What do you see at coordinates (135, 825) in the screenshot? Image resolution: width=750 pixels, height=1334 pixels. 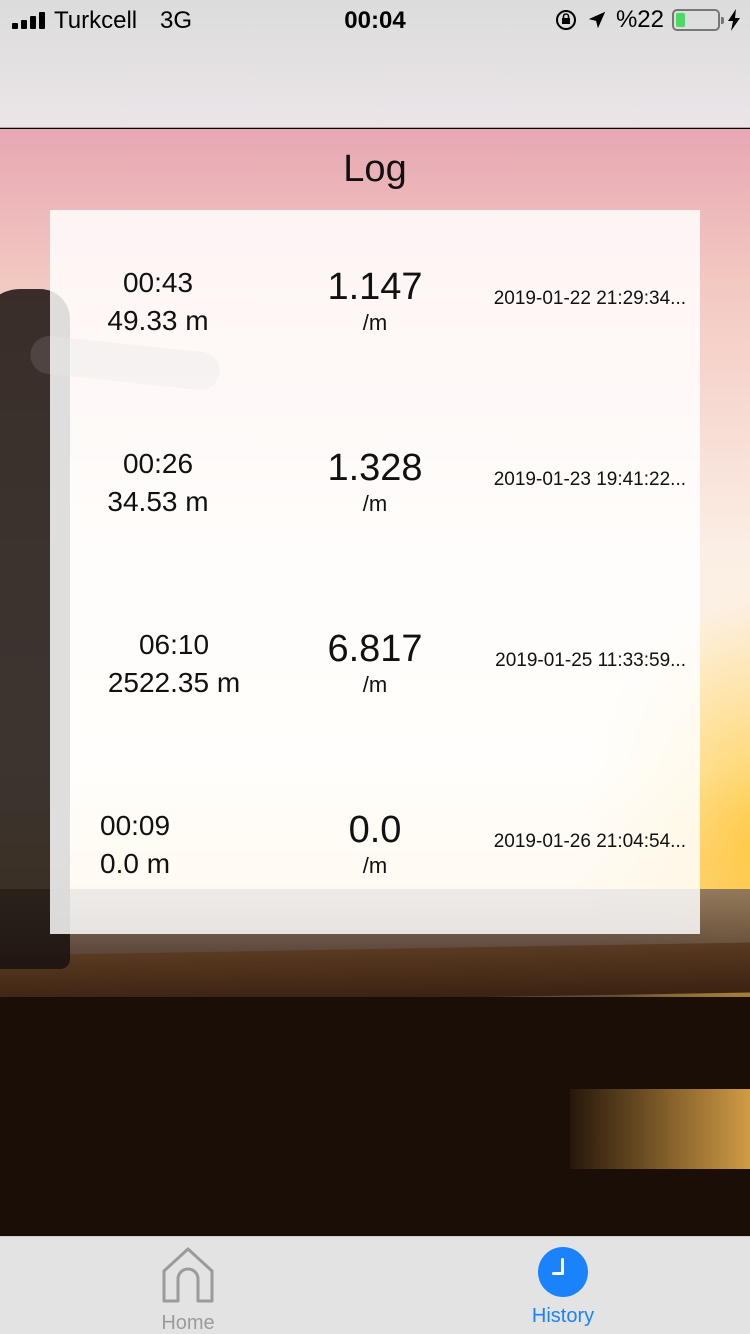 I see `log-duration: 00:09` at bounding box center [135, 825].